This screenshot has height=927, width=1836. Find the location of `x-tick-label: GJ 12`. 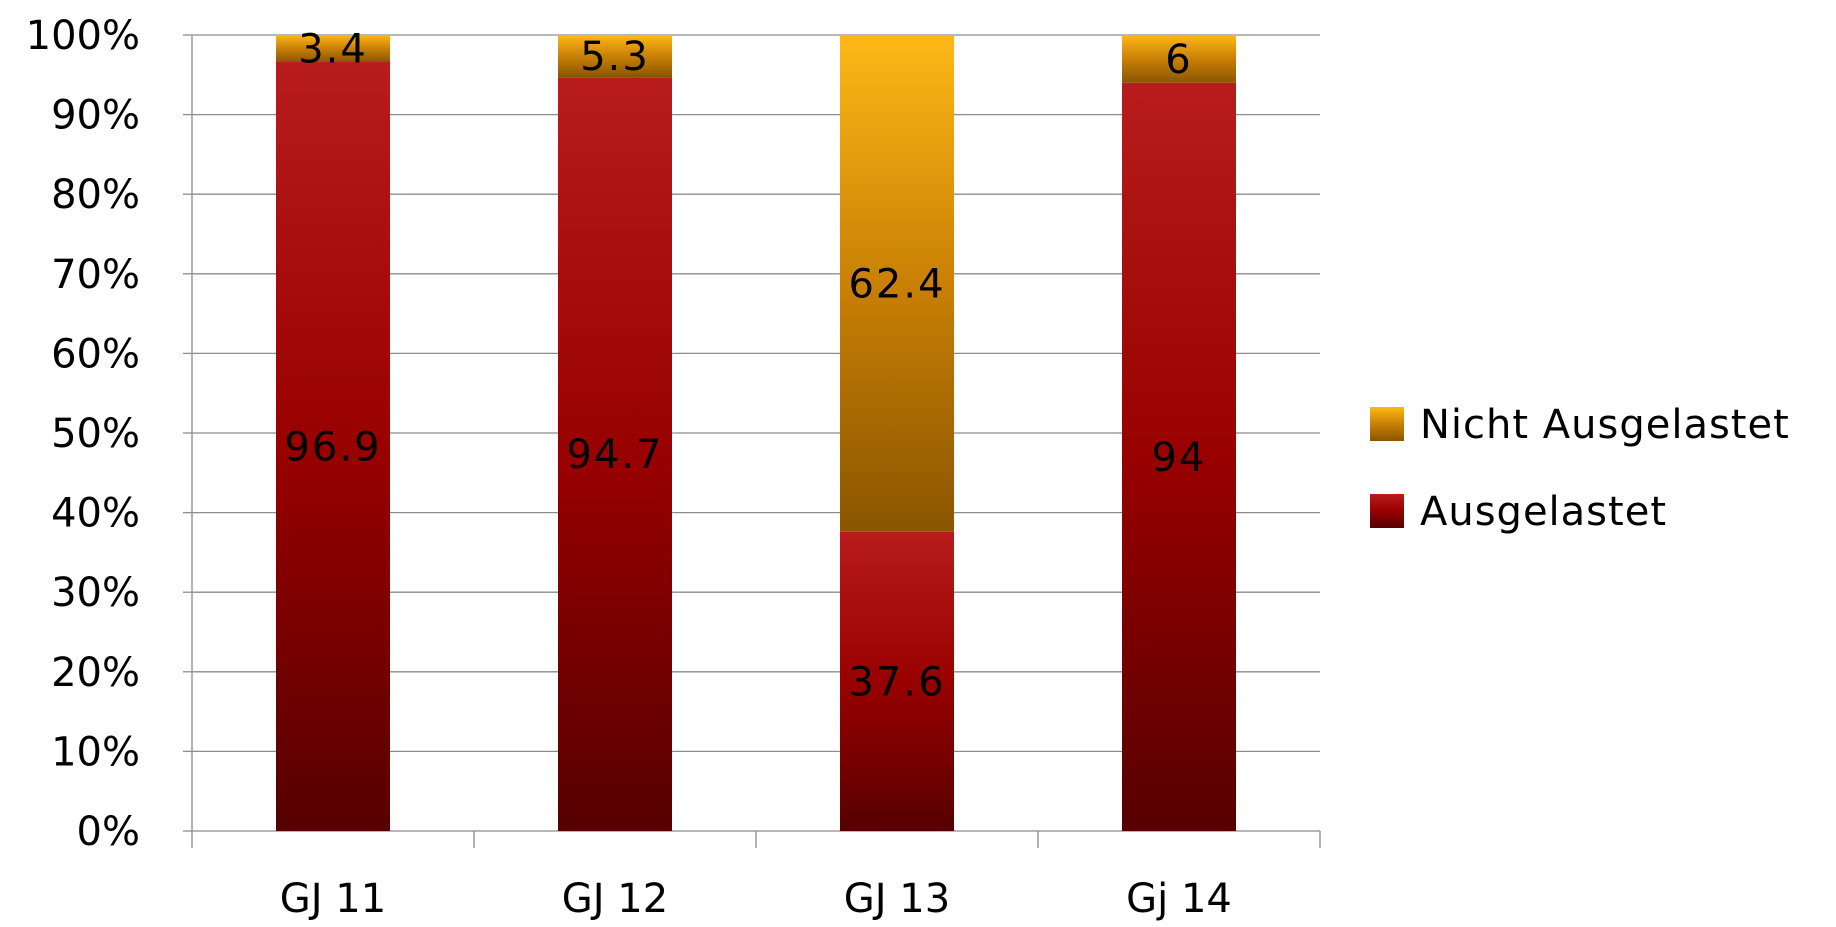

x-tick-label: GJ 12 is located at coordinates (615, 899).